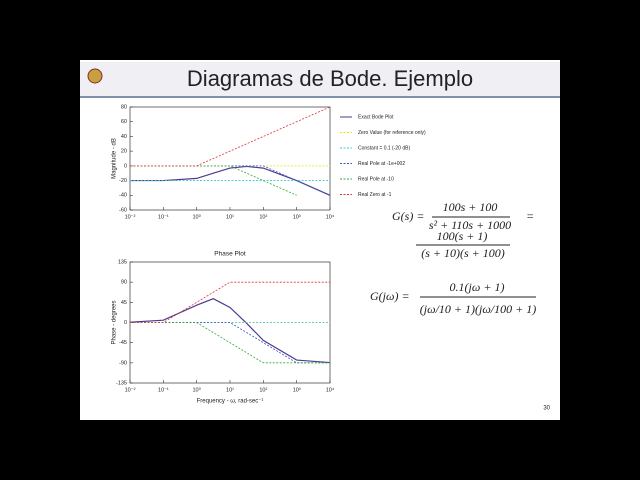 Image resolution: width=640 pixels, height=480 pixels. Describe the element at coordinates (530, 216) in the screenshot. I see `eq-suffix: =` at that location.